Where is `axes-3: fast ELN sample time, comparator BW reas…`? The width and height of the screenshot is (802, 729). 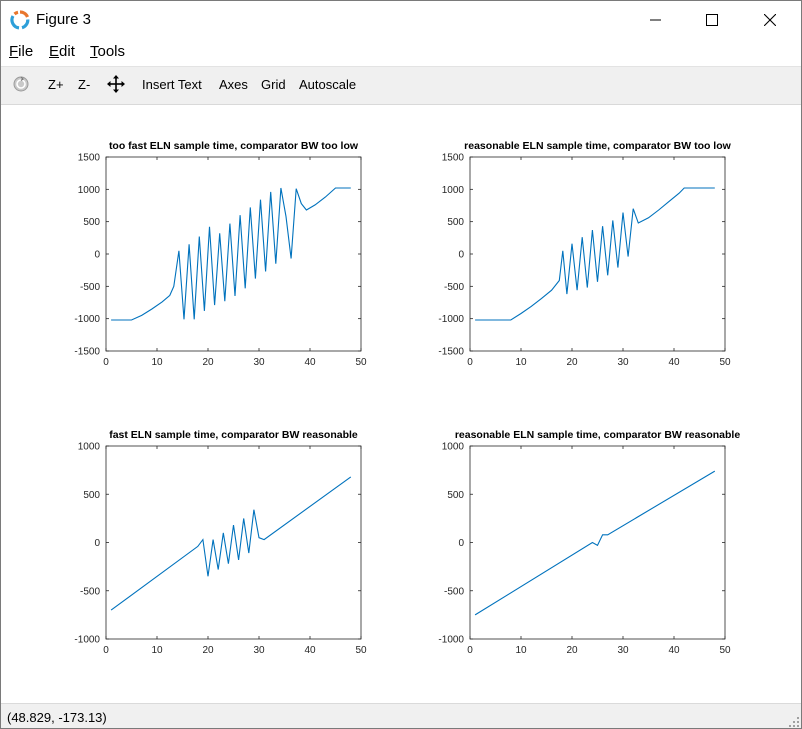
axes-3: fast ELN sample time, comparator BW reas… is located at coordinates (220, 542).